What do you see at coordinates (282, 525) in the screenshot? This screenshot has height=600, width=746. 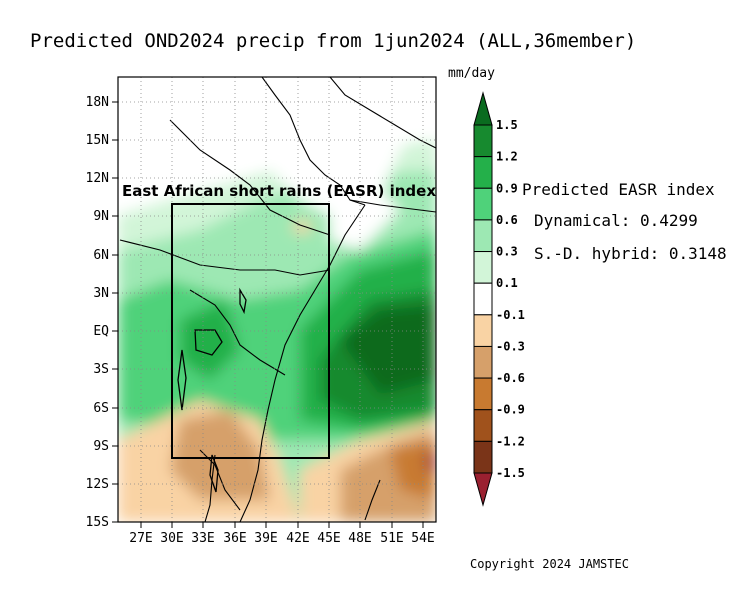 I see `lon-axis` at bounding box center [282, 525].